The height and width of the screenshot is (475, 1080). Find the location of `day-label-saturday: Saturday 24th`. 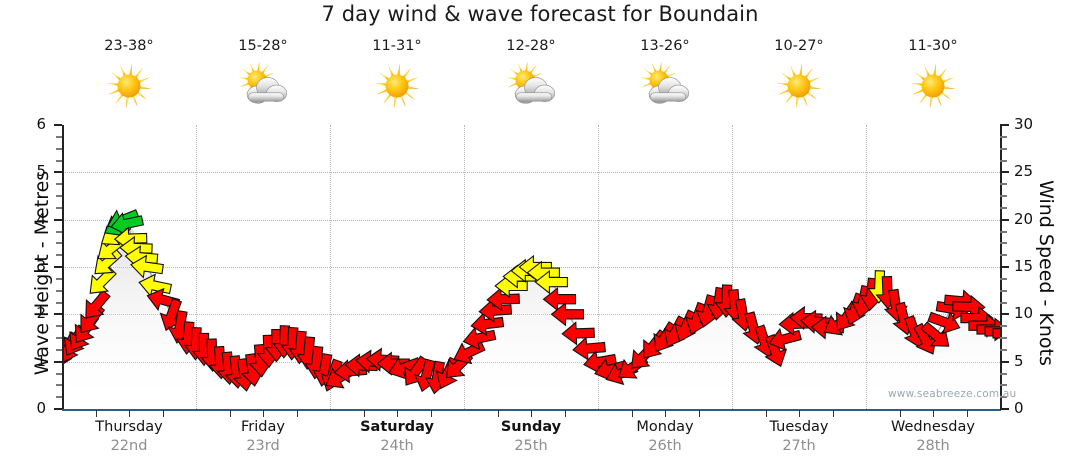

day-label-saturday: Saturday 24th is located at coordinates (397, 443).